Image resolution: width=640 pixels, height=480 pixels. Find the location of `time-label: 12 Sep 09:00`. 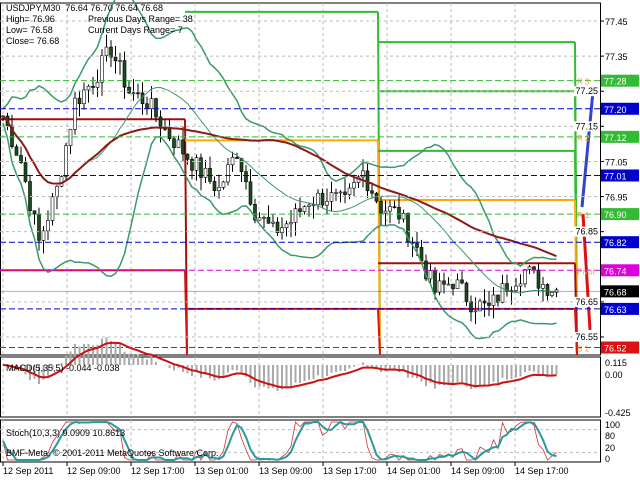

time-label: 12 Sep 09:00 is located at coordinates (94, 471).